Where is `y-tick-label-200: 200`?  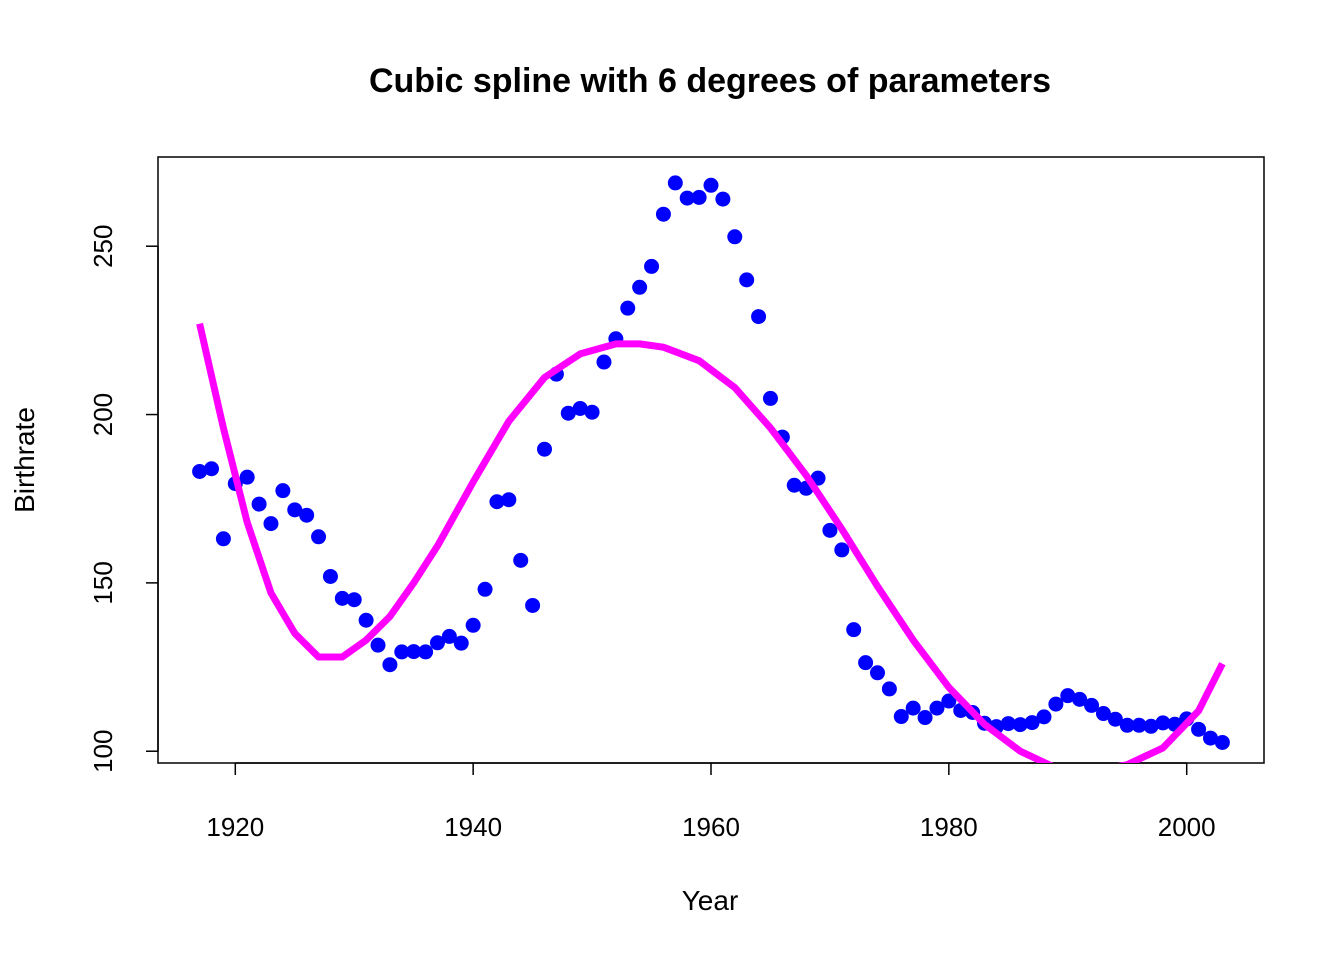
y-tick-label-200: 200 is located at coordinates (103, 414).